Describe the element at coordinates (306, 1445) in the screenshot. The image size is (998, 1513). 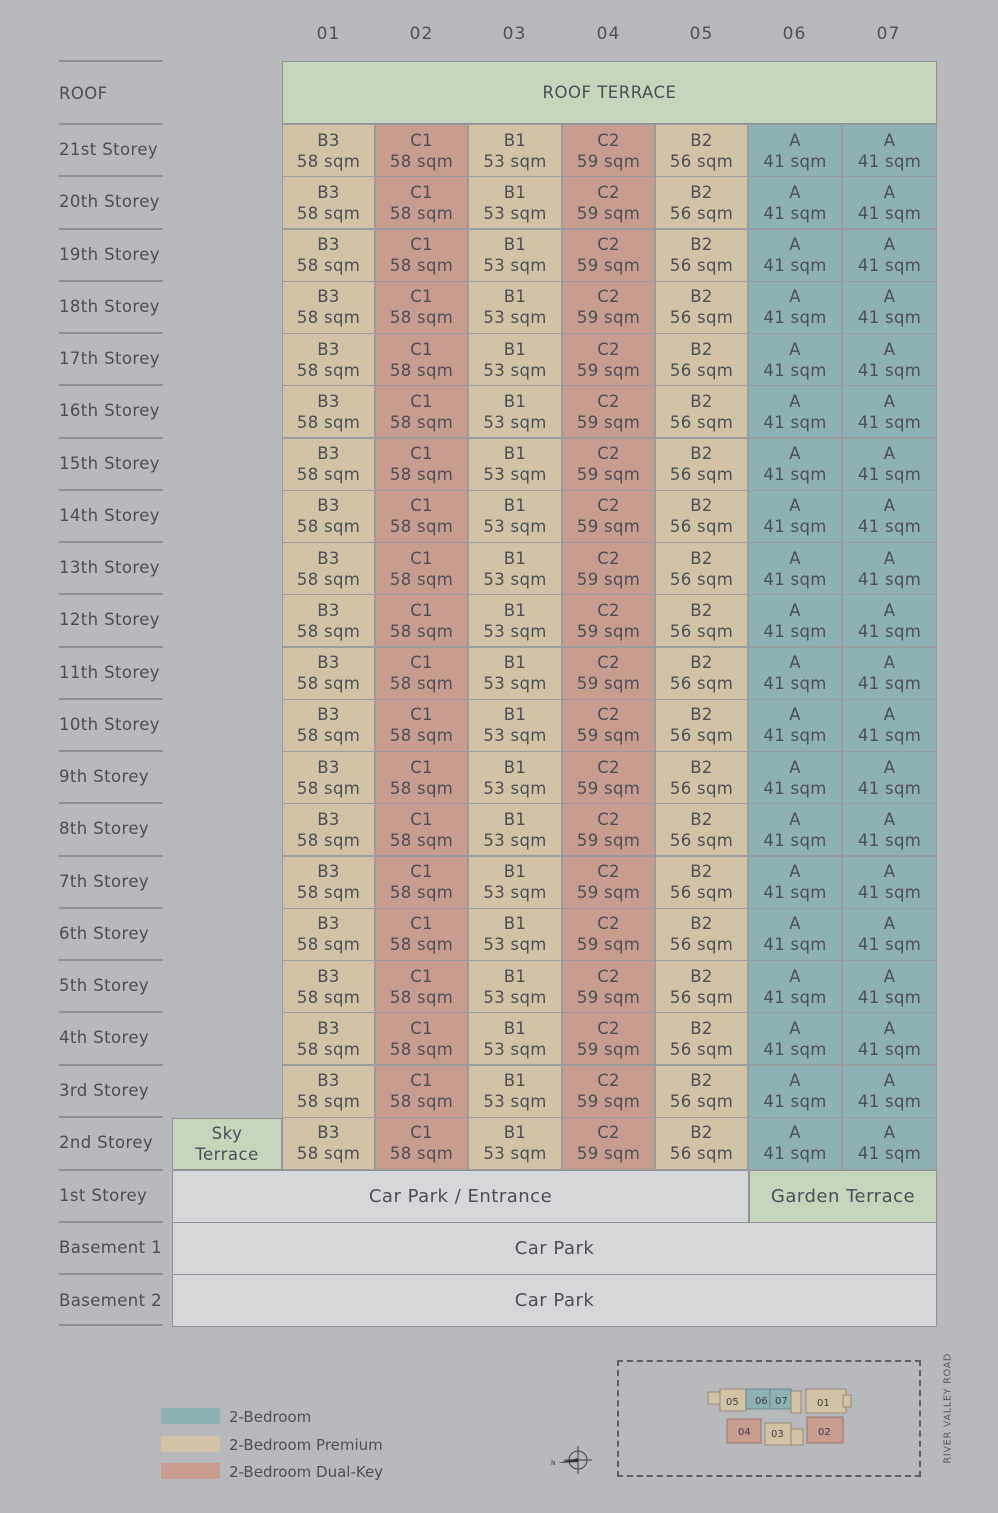
I see `legend-label: 2-Bedroom Premium` at that location.